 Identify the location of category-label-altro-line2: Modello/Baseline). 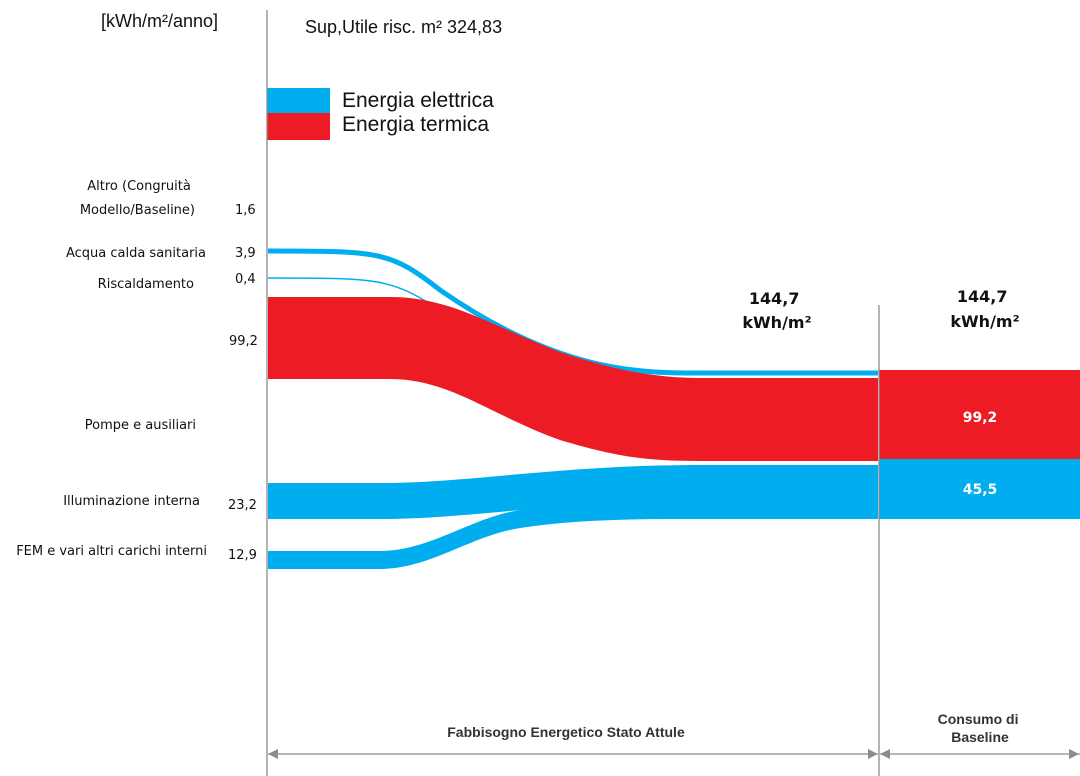
(137, 210).